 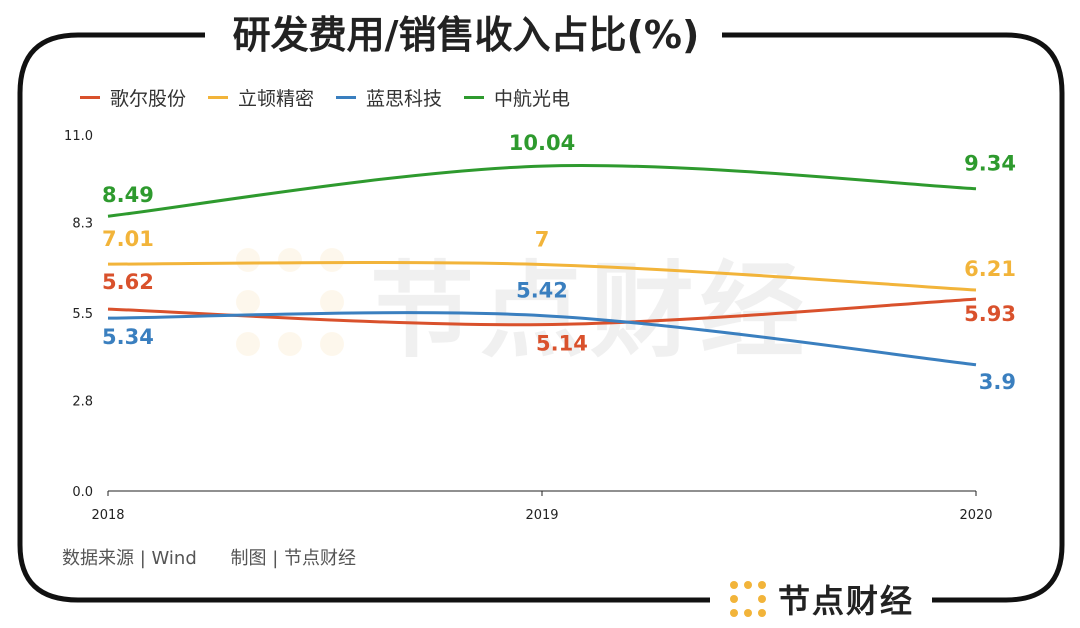 What do you see at coordinates (128, 282) in the screenshot?
I see `data-label: 5.62` at bounding box center [128, 282].